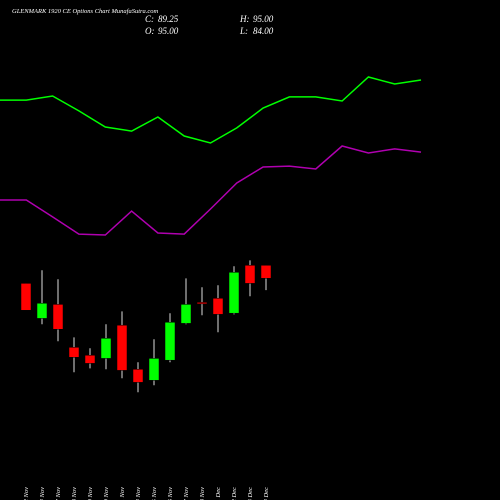  What do you see at coordinates (234, 493) in the screenshot?
I see `x-tick-label: 02 Dec` at bounding box center [234, 493].